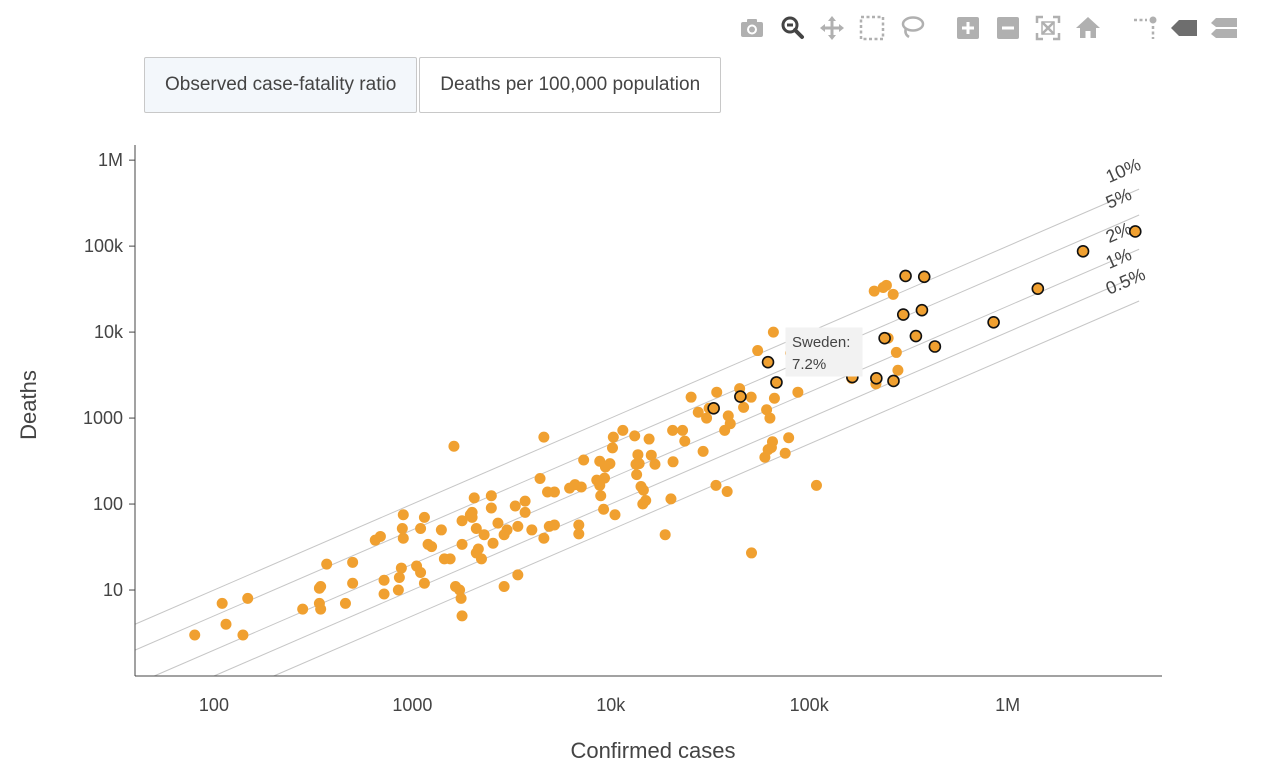 The width and height of the screenshot is (1280, 774). I want to click on zoom-icon, so click(792, 27).